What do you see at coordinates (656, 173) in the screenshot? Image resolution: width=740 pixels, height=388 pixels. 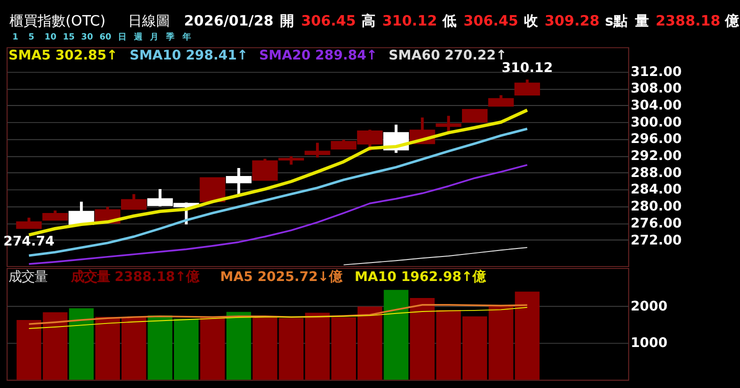 I see `y-tick-label: 288.00` at bounding box center [656, 173].